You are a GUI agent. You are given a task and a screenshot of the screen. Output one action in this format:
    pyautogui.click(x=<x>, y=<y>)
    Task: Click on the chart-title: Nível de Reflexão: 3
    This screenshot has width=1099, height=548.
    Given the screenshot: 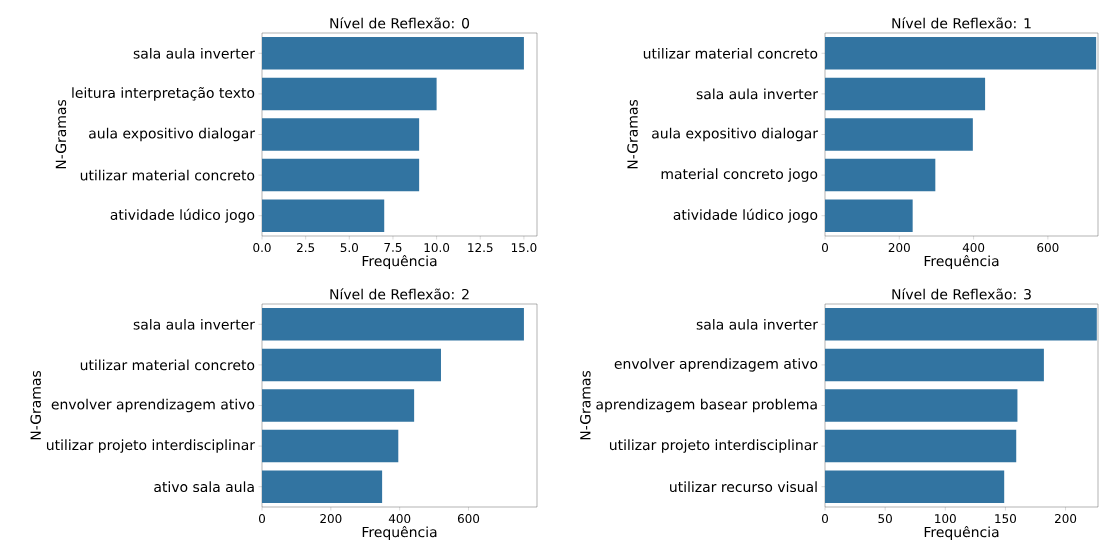 What is the action you would take?
    pyautogui.click(x=961, y=294)
    